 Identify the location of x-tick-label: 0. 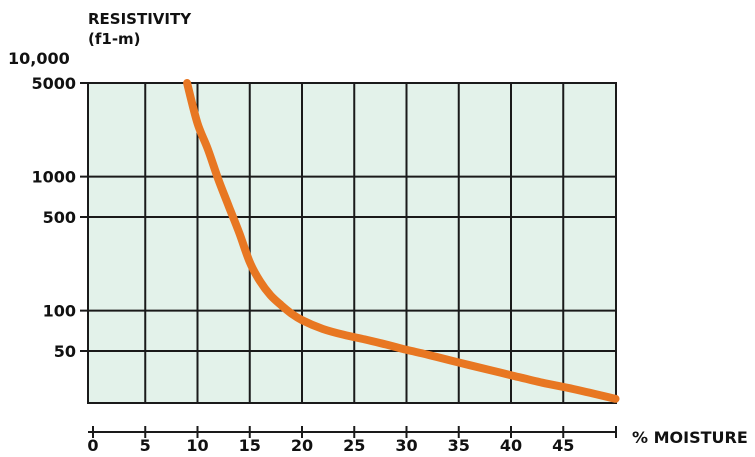
(92, 445).